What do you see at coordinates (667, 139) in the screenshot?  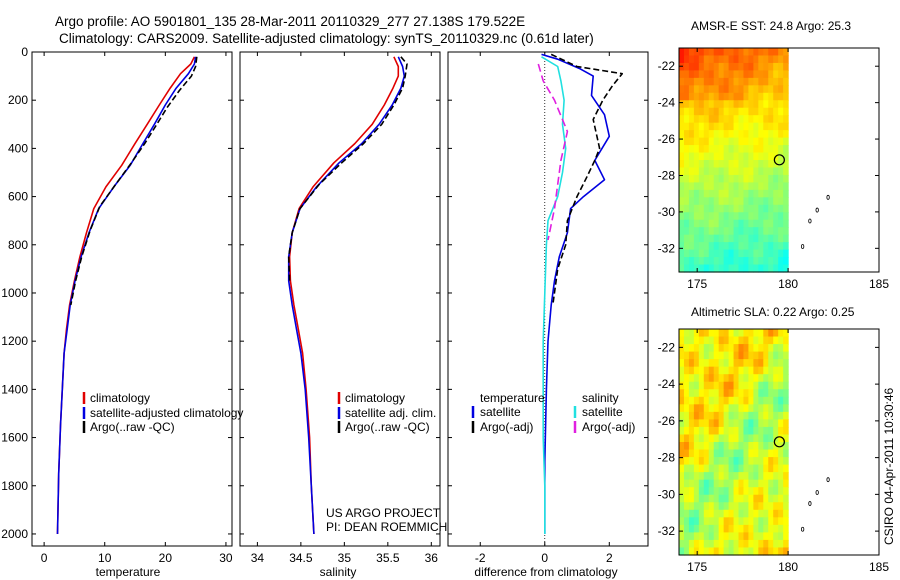 I see `y-tick-label: -26` at bounding box center [667, 139].